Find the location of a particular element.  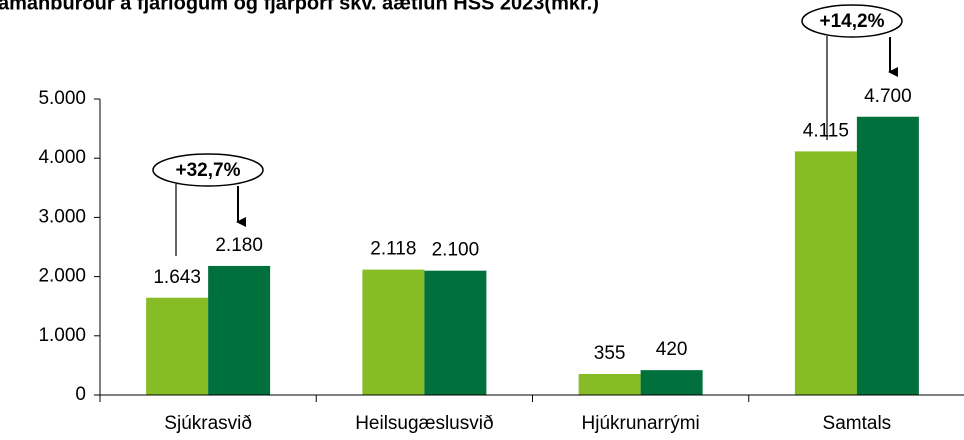

value-label: 420 is located at coordinates (672, 349).